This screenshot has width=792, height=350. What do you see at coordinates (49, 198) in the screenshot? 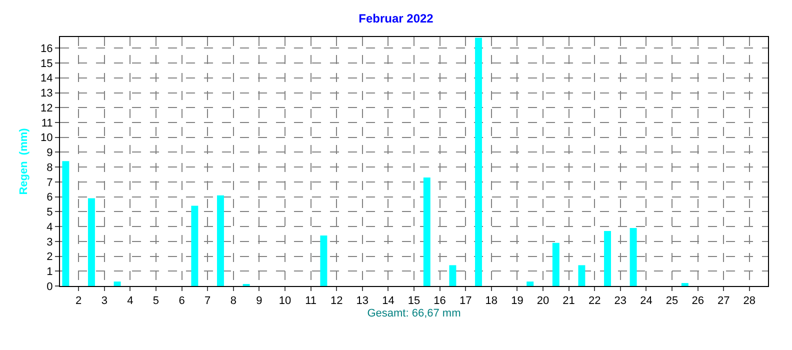
I see `y-tick-label: 6` at bounding box center [49, 198].